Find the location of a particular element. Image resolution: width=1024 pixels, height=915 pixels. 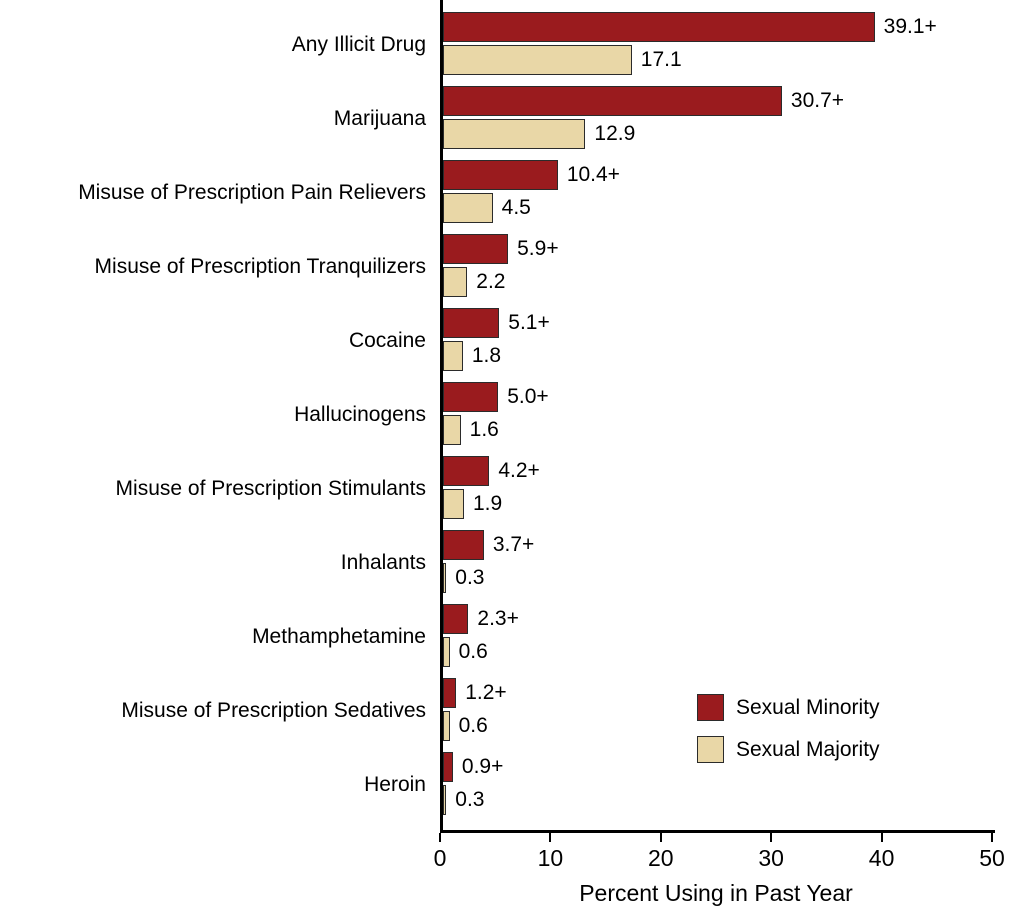

legend-item-sexual-majority: Sexual Majority is located at coordinates (788, 749).